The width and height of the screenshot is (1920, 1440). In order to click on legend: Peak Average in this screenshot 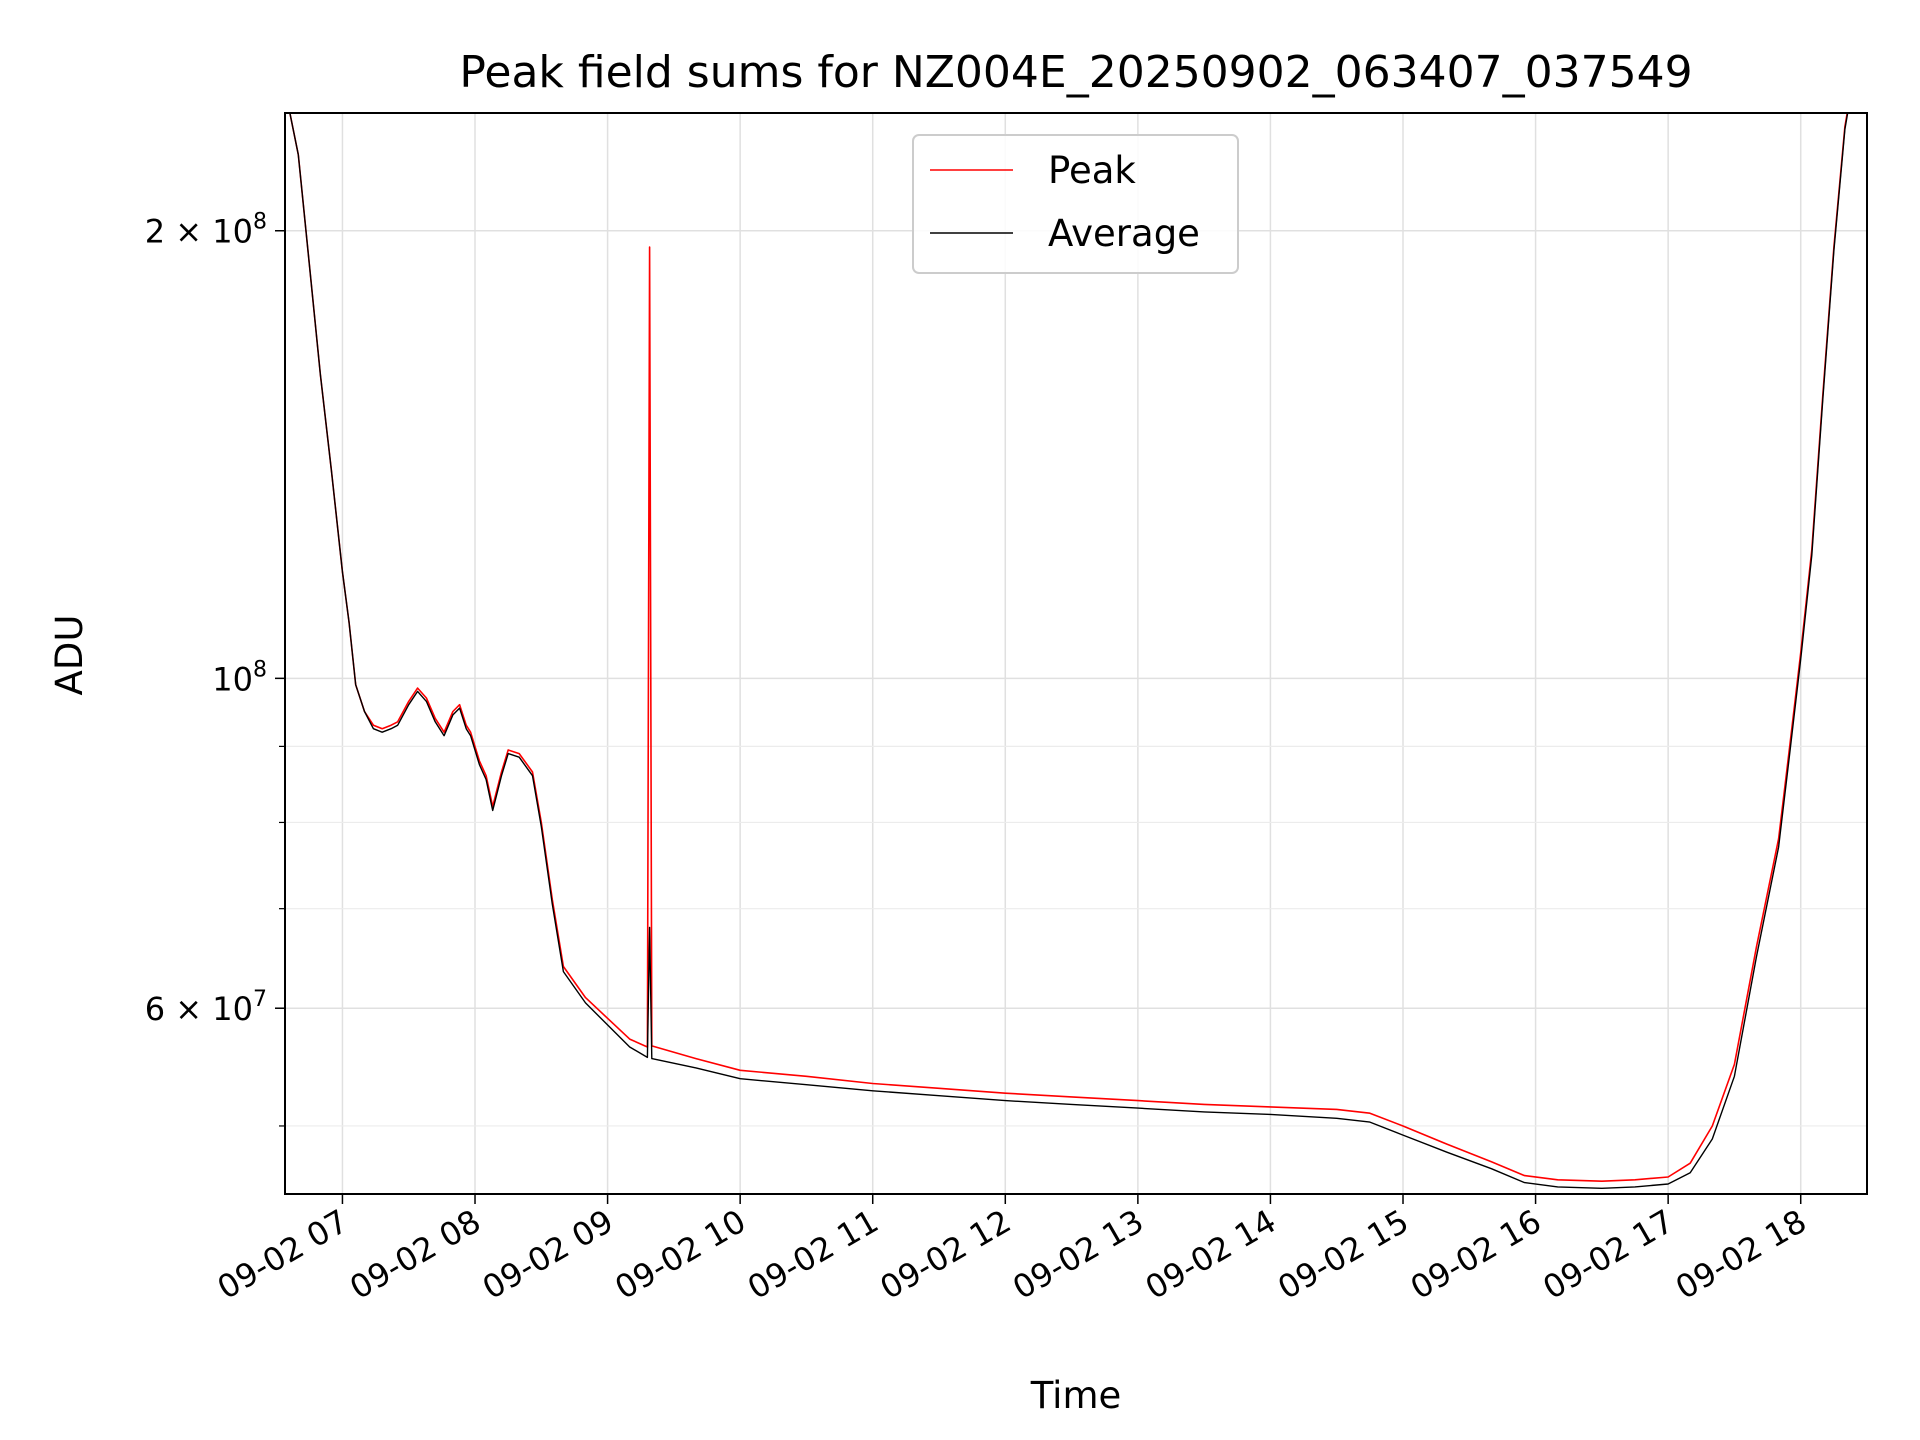, I will do `click(1075, 204)`.